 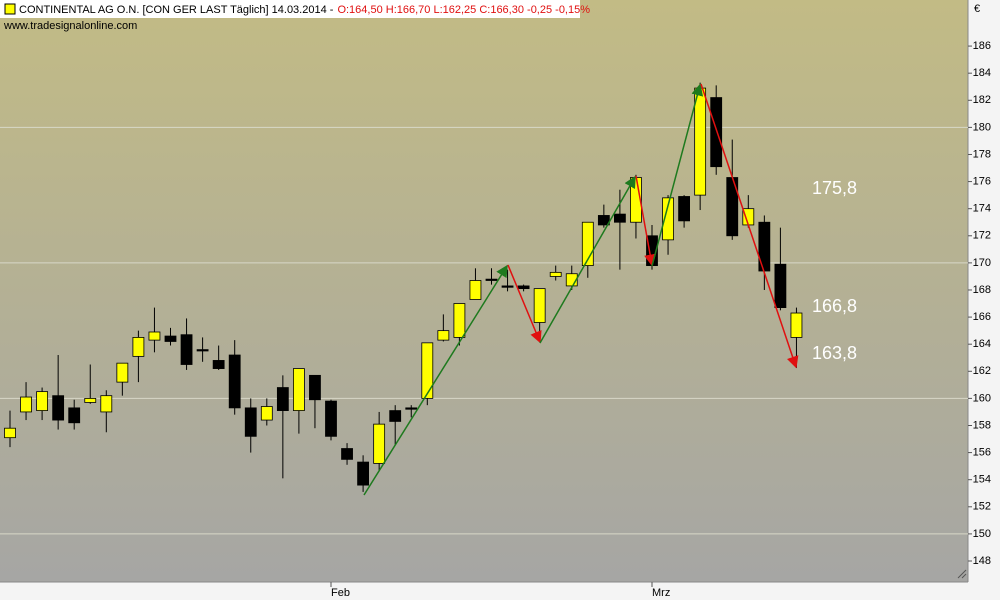 I want to click on y-tick-label: 156, so click(x=982, y=452).